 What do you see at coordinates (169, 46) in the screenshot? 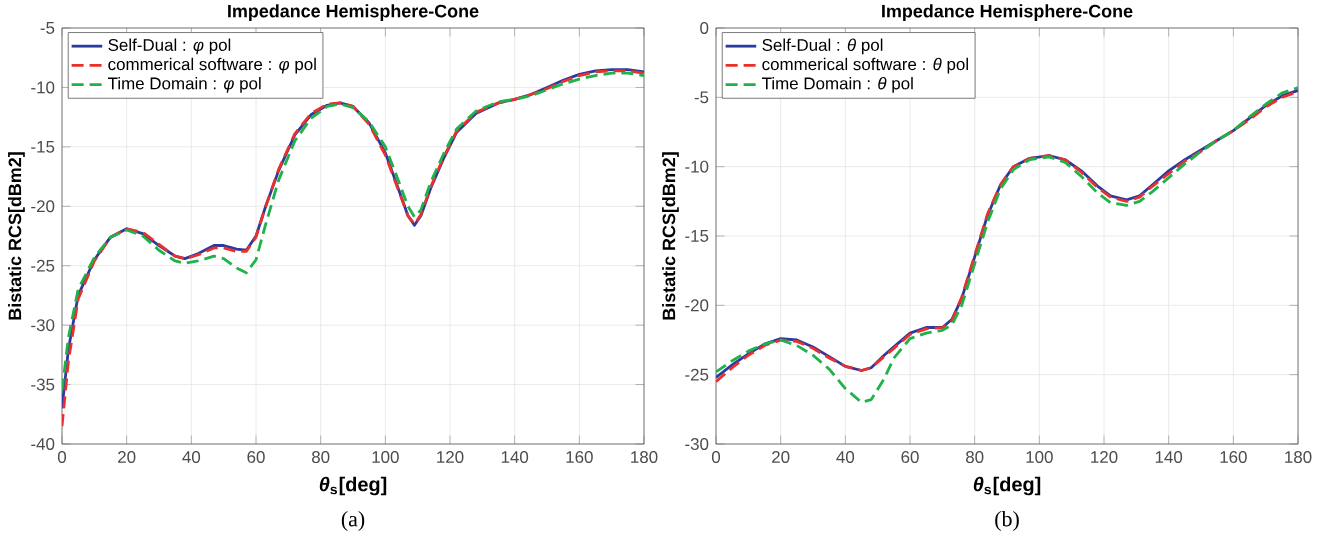
I see `legend-label: Self-Dual : φ pol` at bounding box center [169, 46].